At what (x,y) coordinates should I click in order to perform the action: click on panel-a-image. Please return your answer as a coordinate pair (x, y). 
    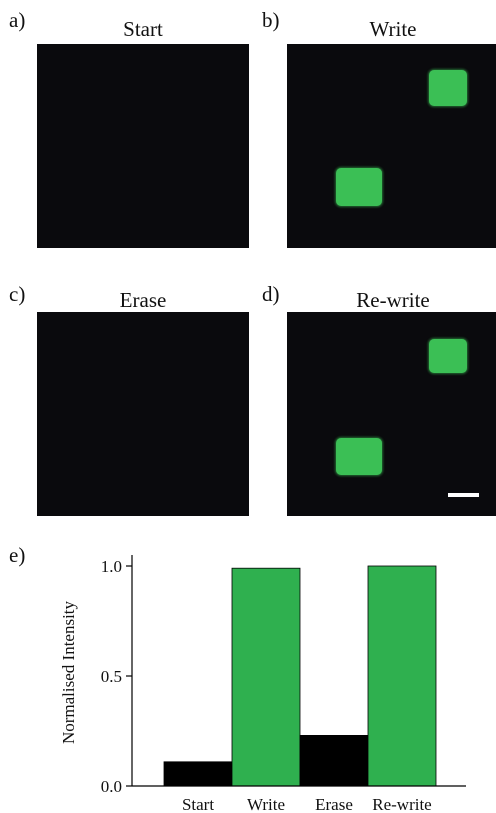
    Looking at the image, I should click on (143, 146).